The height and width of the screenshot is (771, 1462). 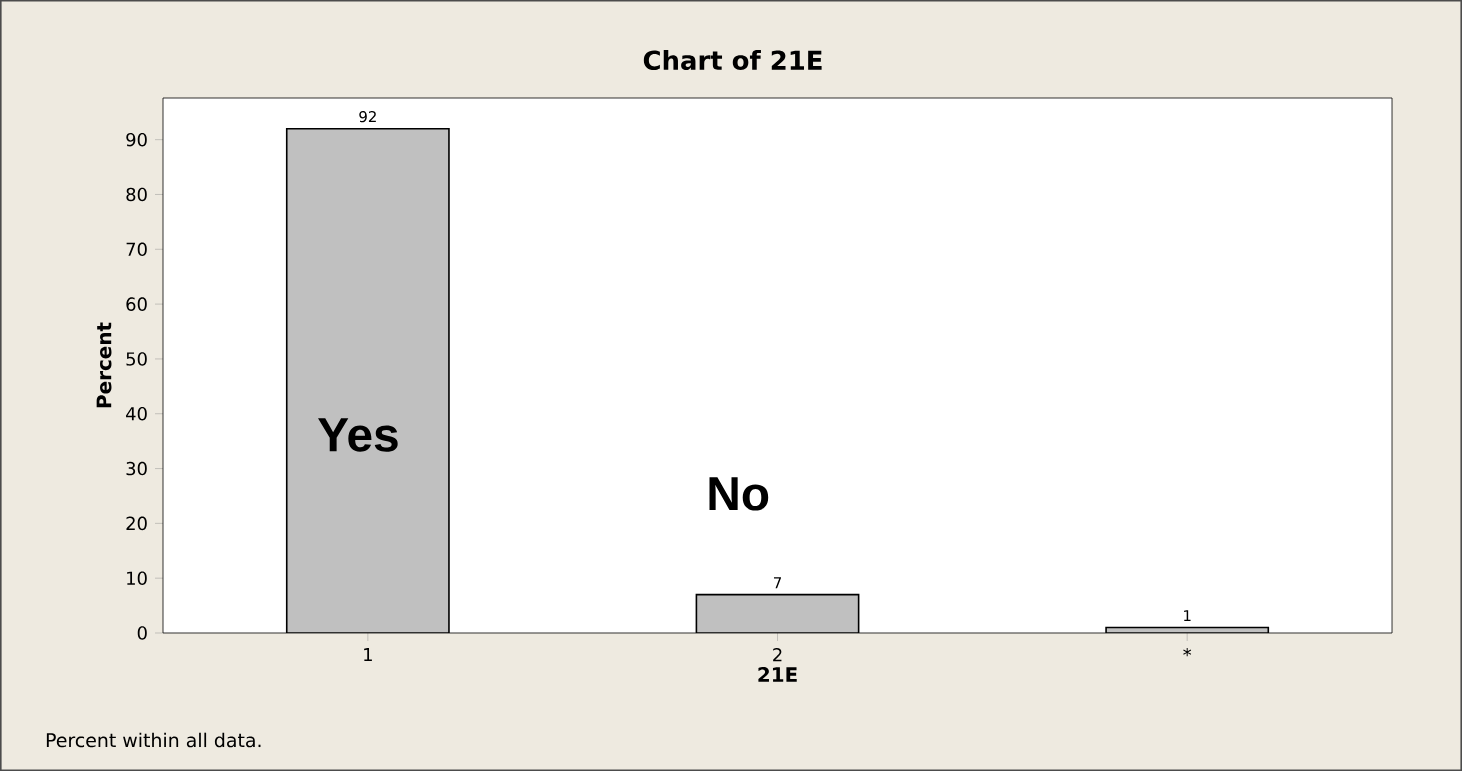 What do you see at coordinates (142, 633) in the screenshot?
I see `y-tick-label: 0` at bounding box center [142, 633].